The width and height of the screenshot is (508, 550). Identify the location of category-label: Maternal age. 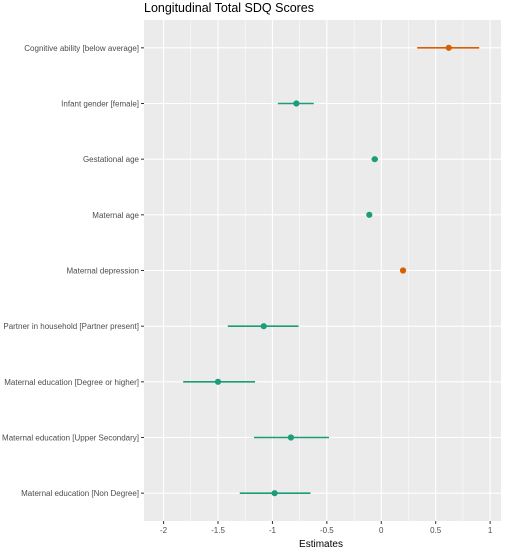
(115, 215).